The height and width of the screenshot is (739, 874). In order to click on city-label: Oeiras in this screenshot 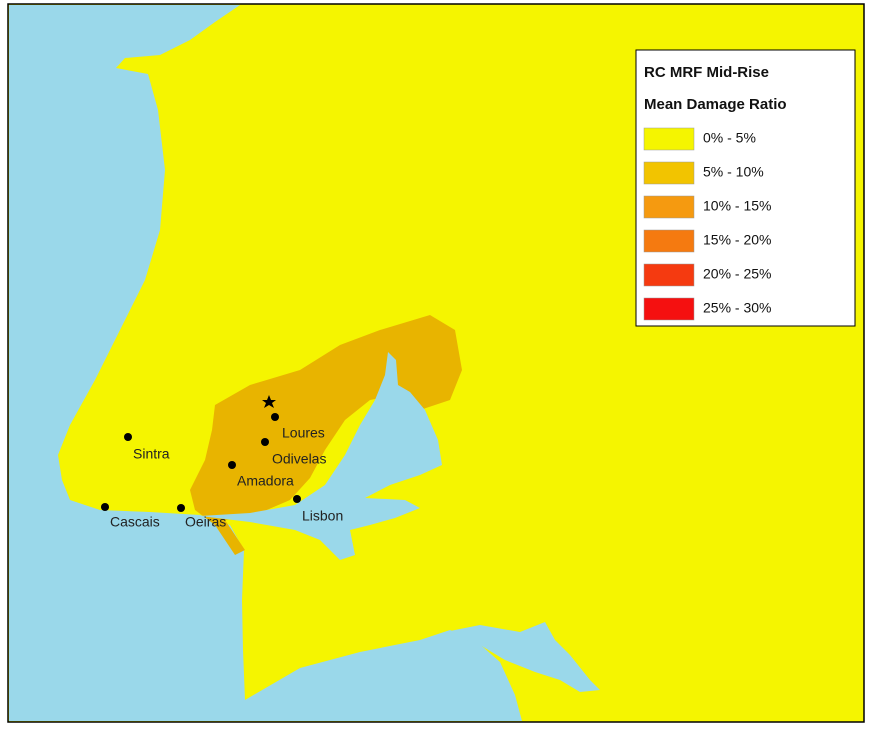, I will do `click(205, 522)`.